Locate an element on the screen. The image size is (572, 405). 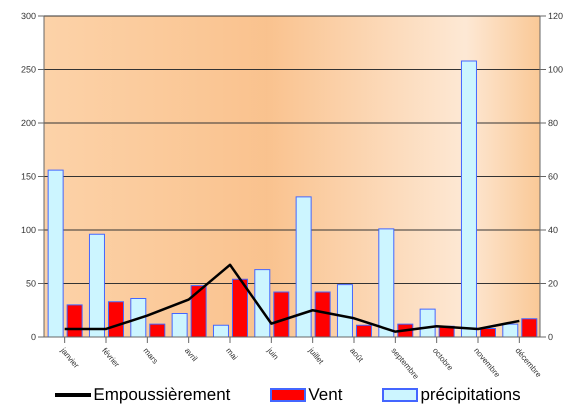
y2-tick-label: 120 is located at coordinates (556, 16).